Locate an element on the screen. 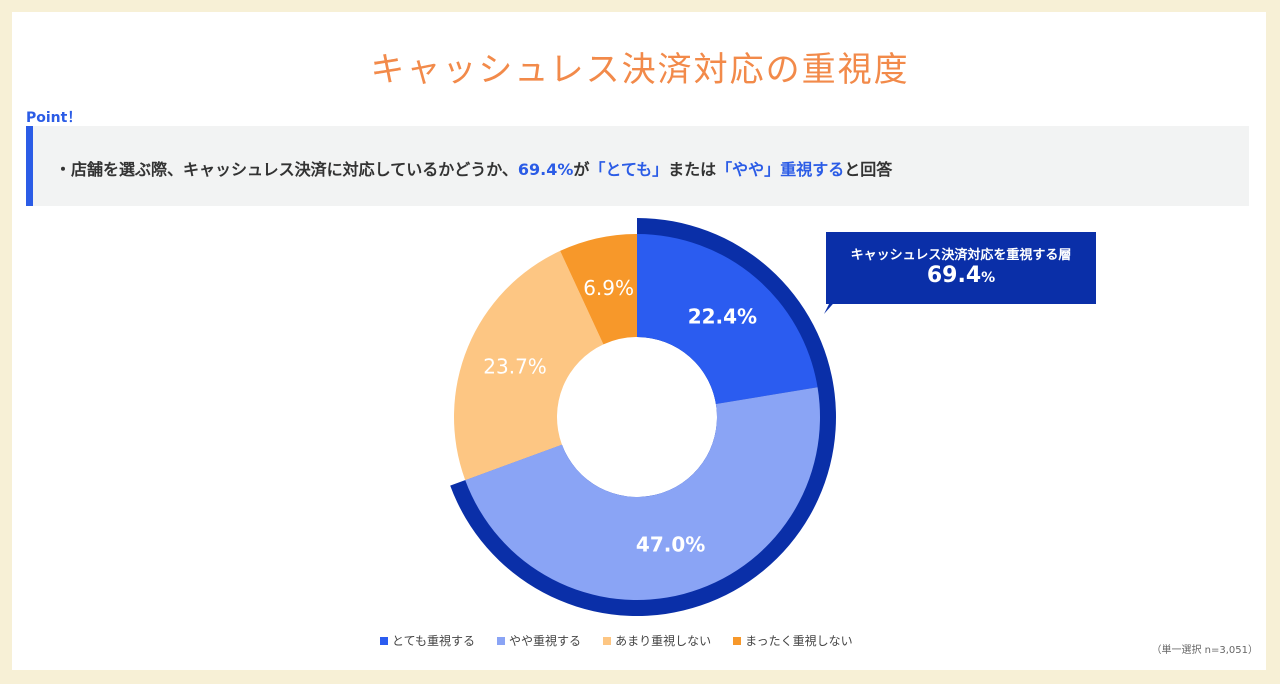 This screenshot has height=684, width=1280. legend: とても重視する やや重視する あまり重視しない まったく重視しない is located at coordinates (616, 640).